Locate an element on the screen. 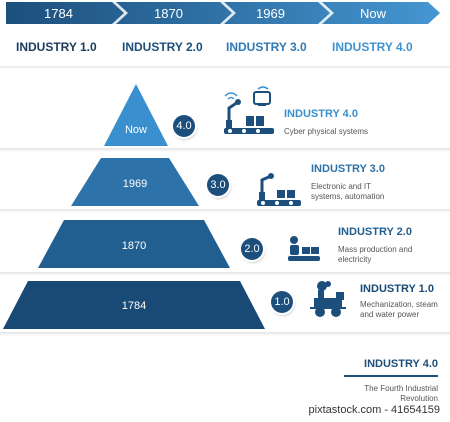 This screenshot has width=450, height=422. timeline-label-1: 1784 is located at coordinates (58, 13).